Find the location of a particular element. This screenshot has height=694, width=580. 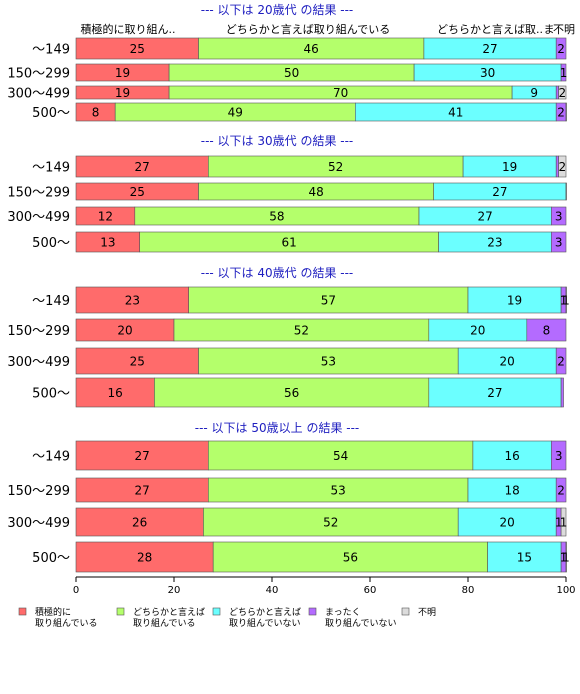

data-label: 56 is located at coordinates (350, 558).